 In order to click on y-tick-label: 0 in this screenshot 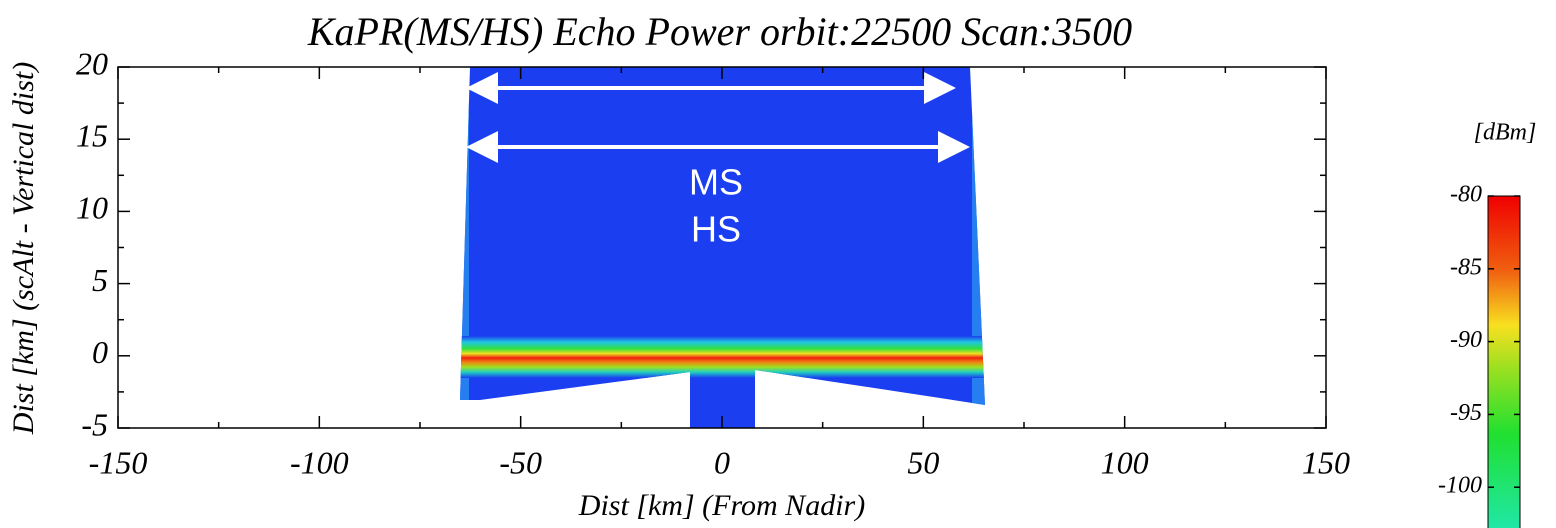, I will do `click(100, 352)`.